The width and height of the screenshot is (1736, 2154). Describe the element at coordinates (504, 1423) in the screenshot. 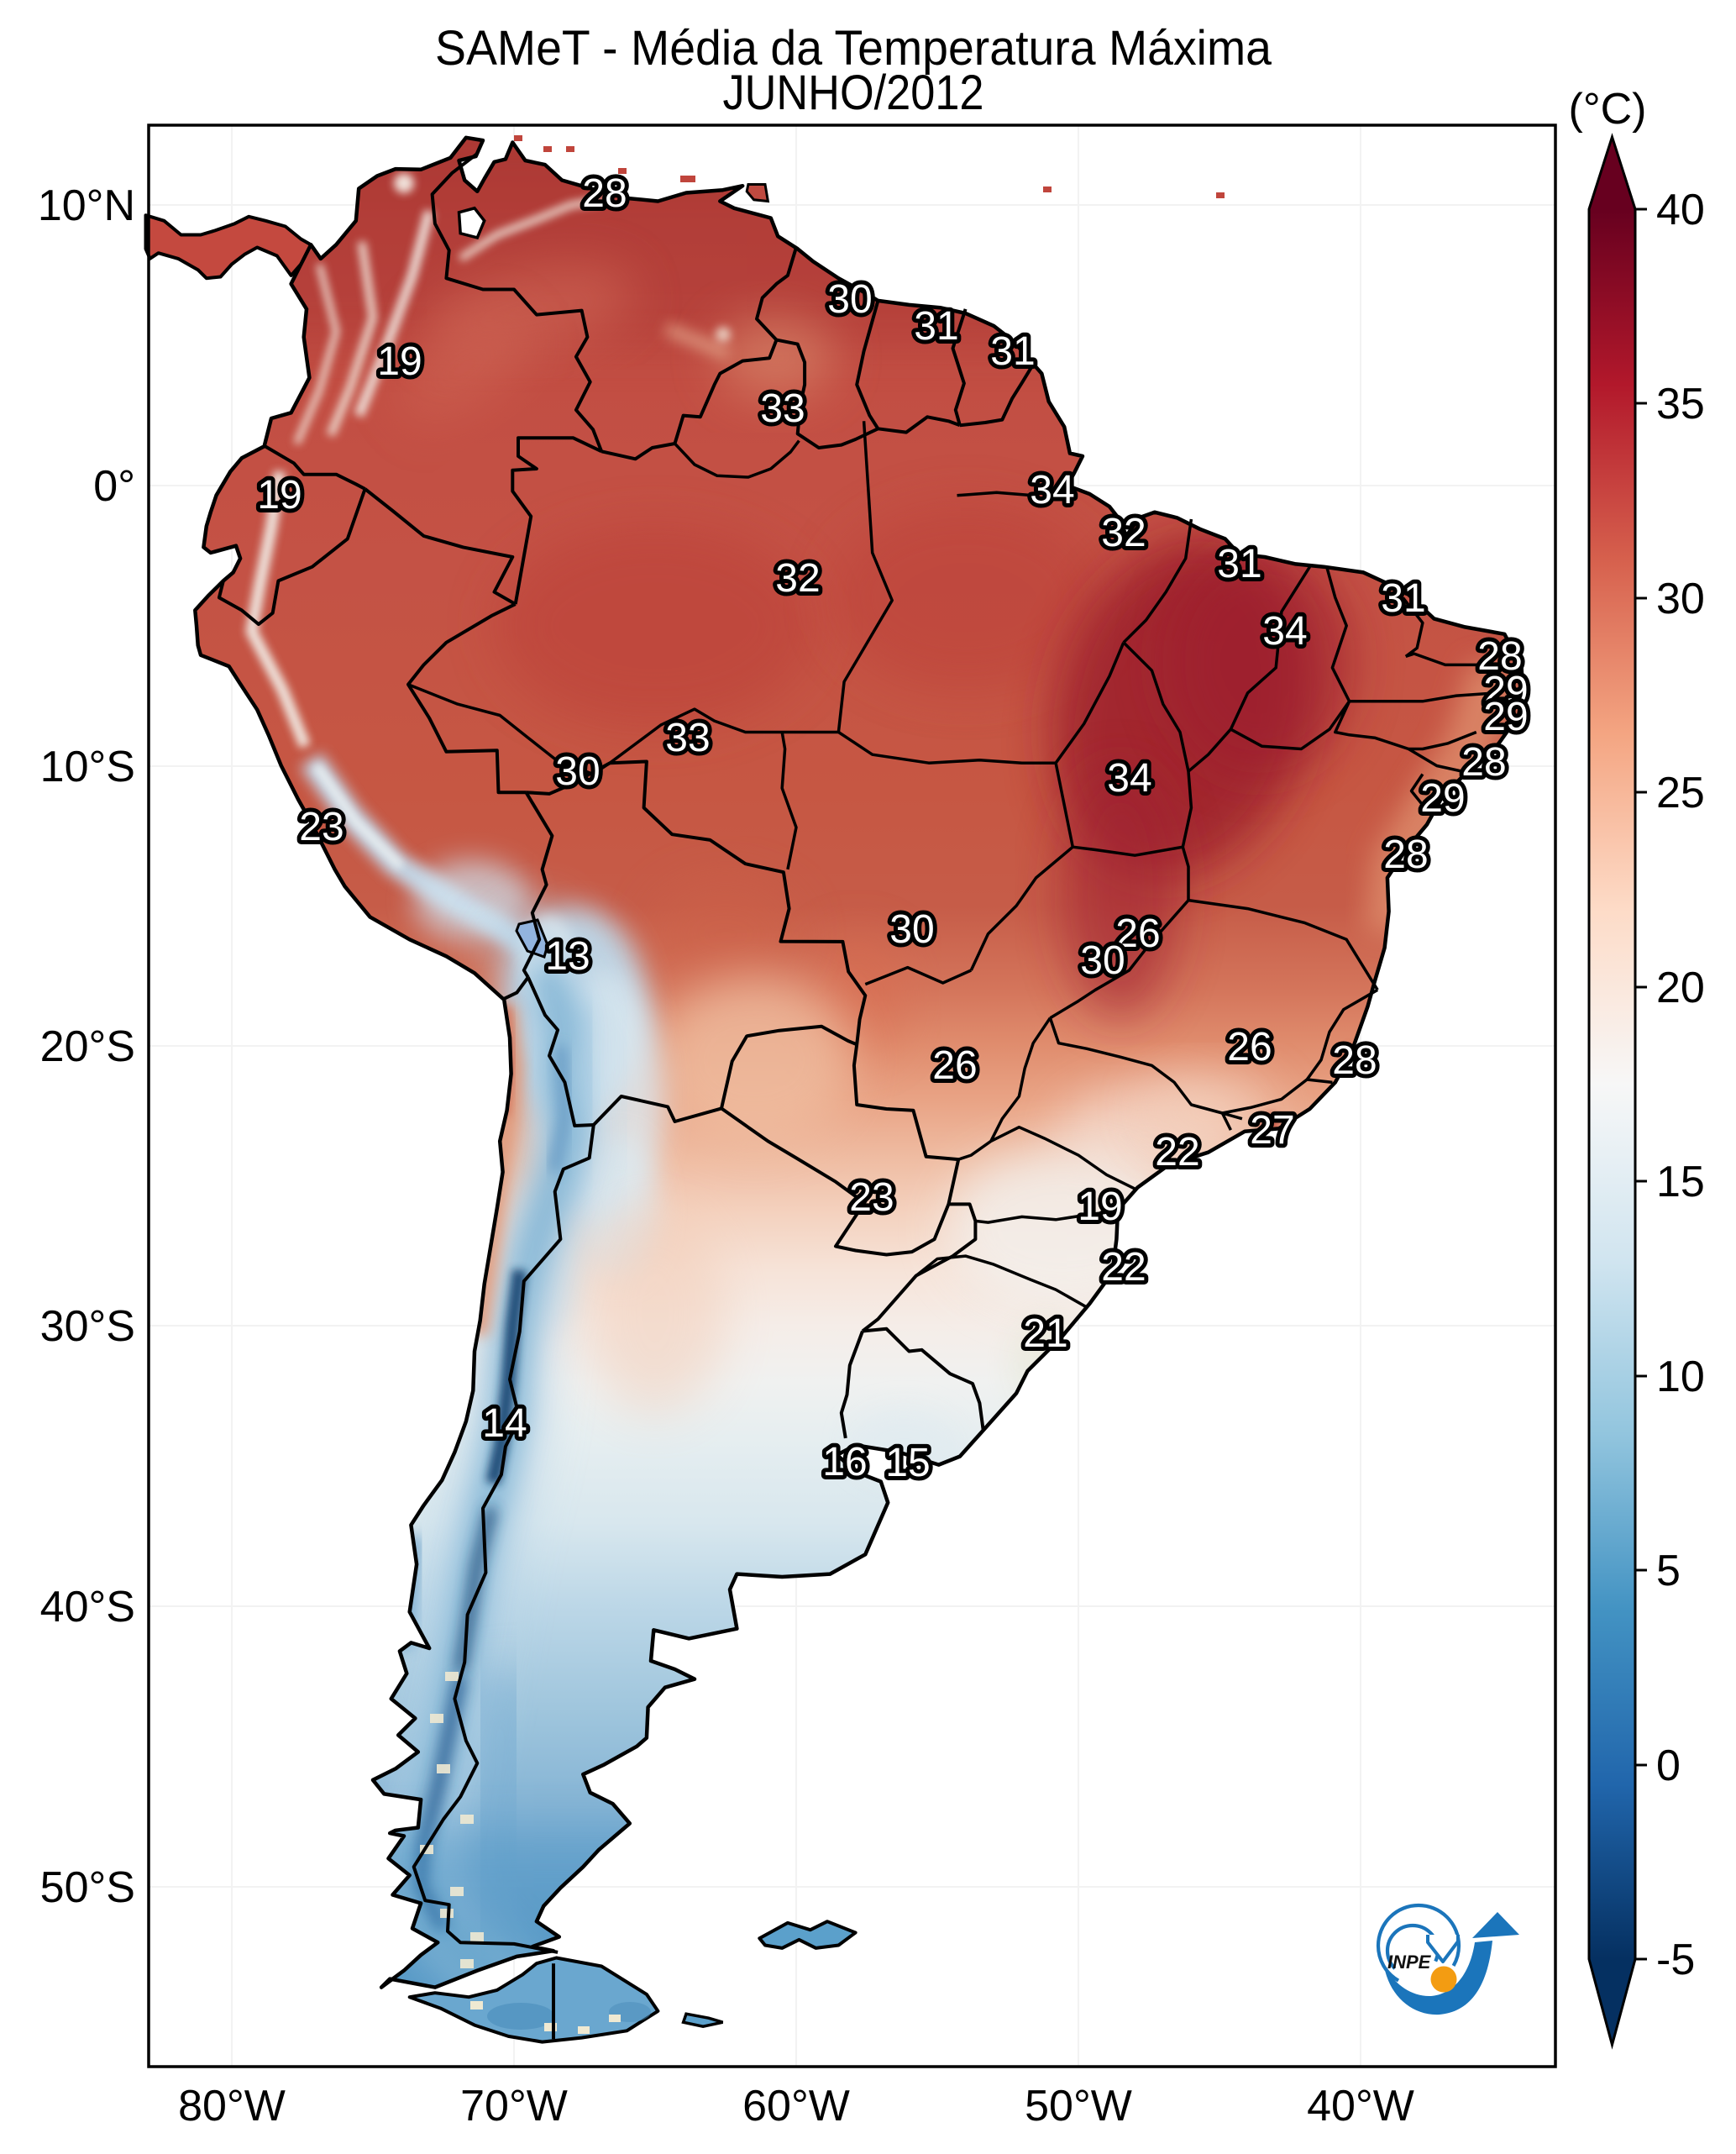

I see `svg-text: 14` at that location.